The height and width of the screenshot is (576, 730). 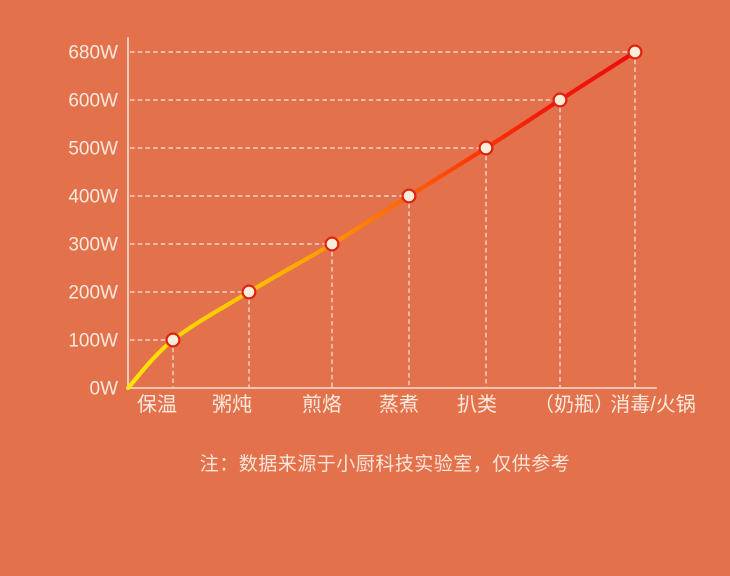 What do you see at coordinates (93, 221) in the screenshot?
I see `y-axis-labels: 0W 100W 200W 300W 400W 500W 600W 680W` at bounding box center [93, 221].